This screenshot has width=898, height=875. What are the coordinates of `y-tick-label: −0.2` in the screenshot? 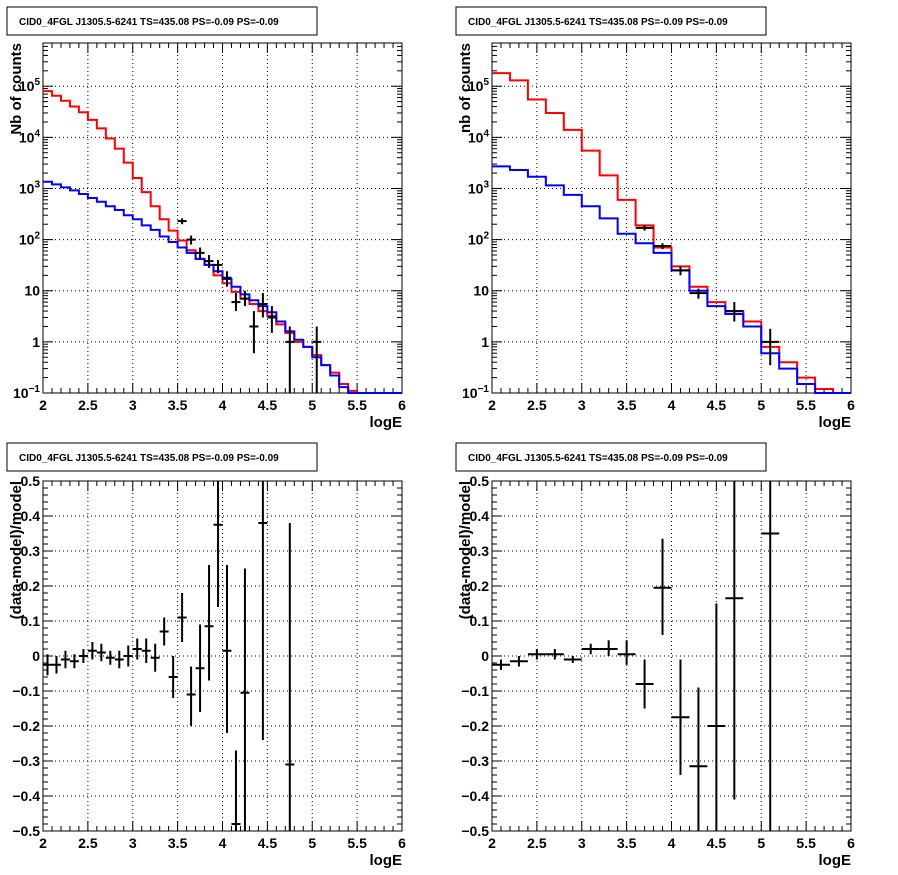 It's located at (26, 726).